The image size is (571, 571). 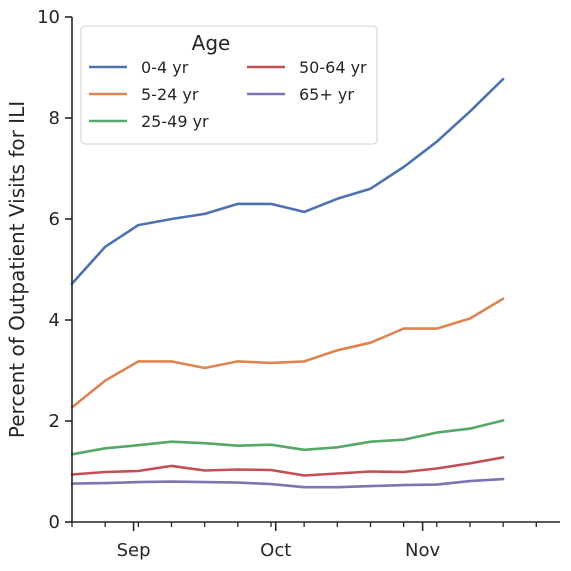 I want to click on y-axis-title: Percent of Outpatient Visits for ILI, so click(x=17, y=269).